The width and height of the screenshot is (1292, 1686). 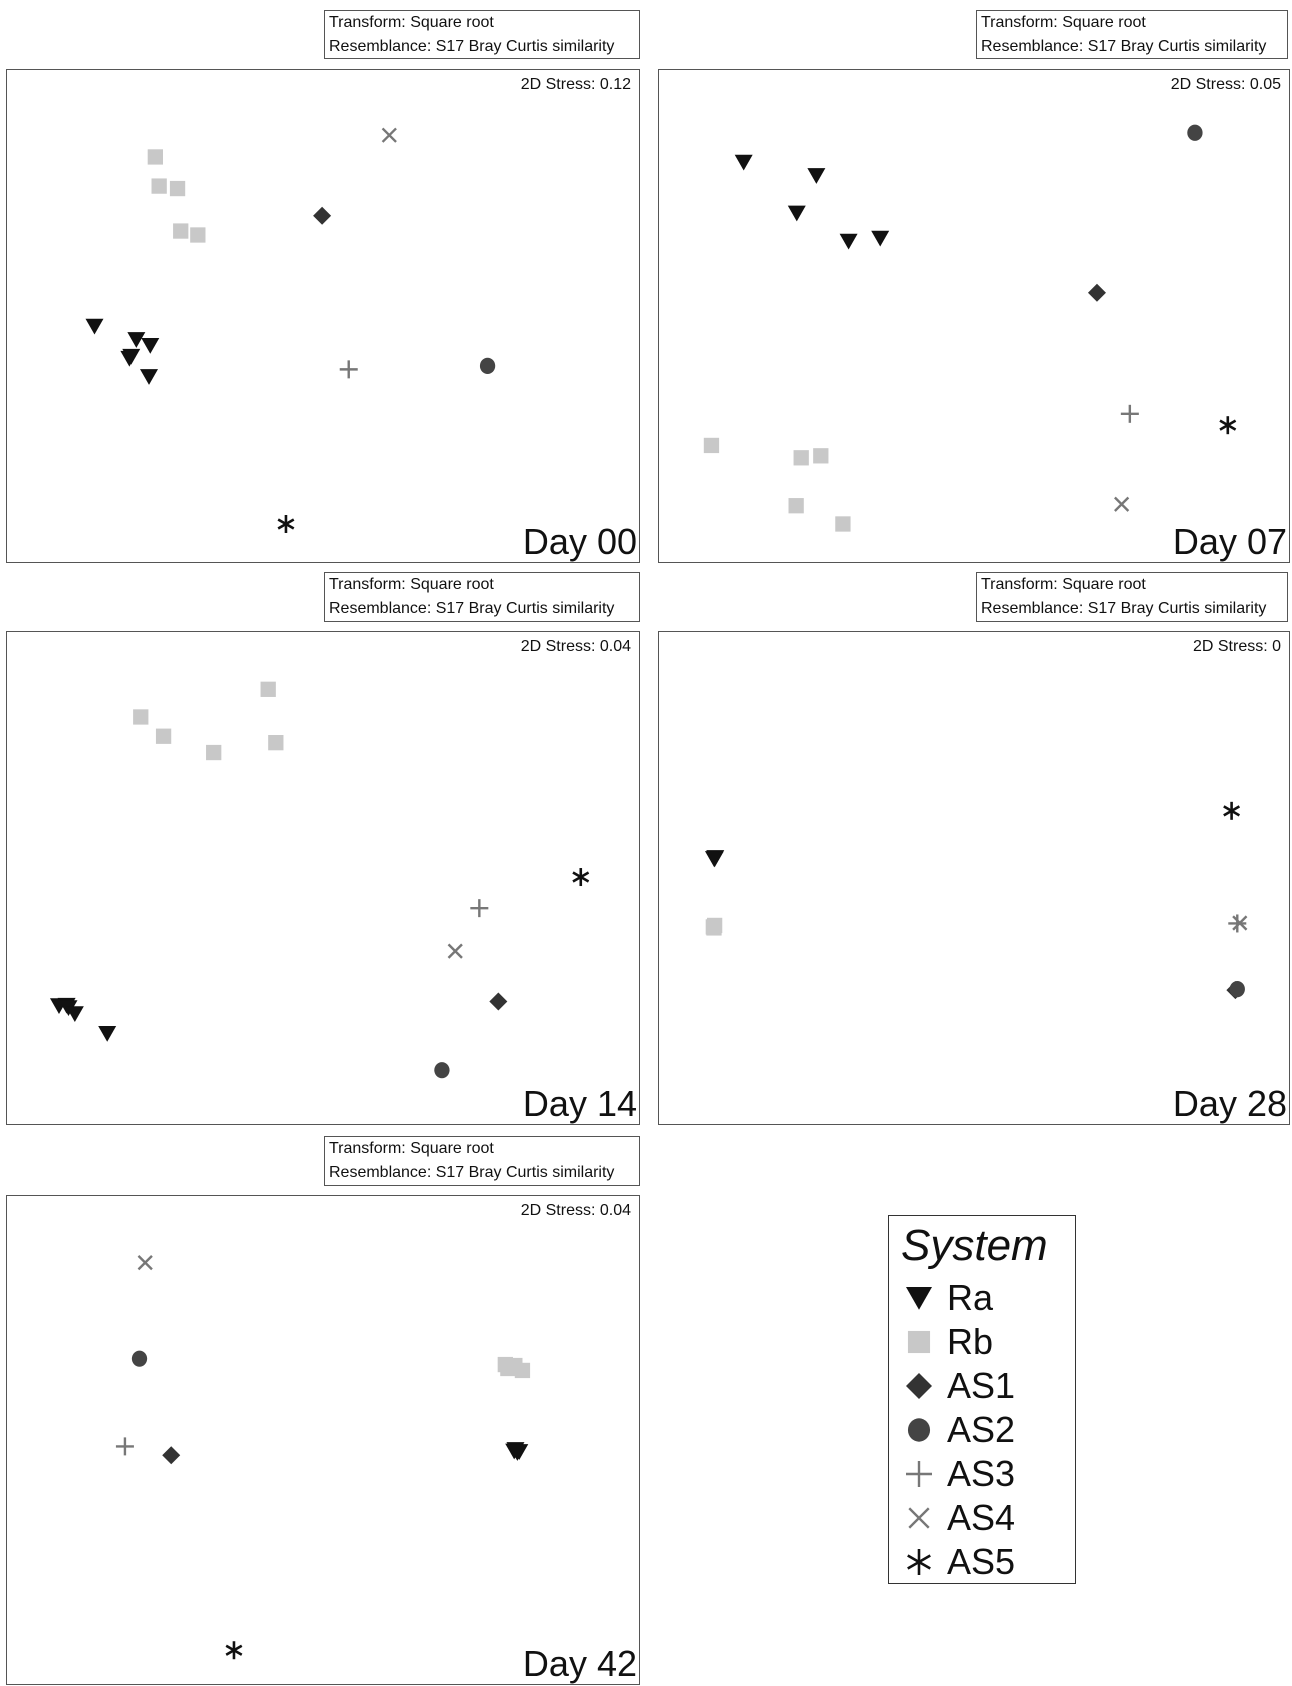 I want to click on legend-marker-as4, so click(x=919, y=1518).